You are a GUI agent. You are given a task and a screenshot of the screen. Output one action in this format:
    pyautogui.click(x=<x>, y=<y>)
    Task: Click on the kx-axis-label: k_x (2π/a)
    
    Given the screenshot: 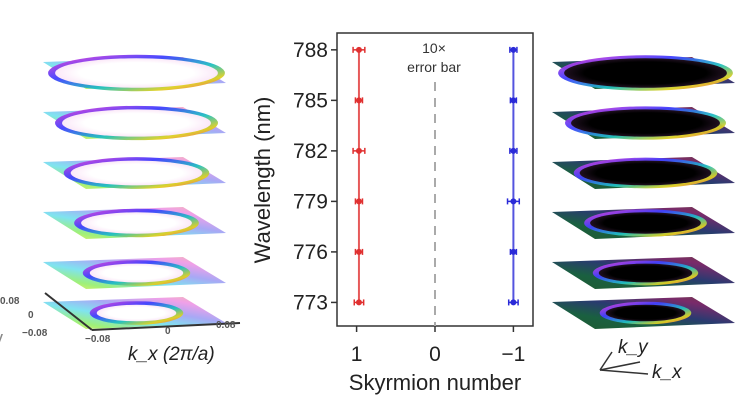 What is the action you would take?
    pyautogui.click(x=171, y=354)
    